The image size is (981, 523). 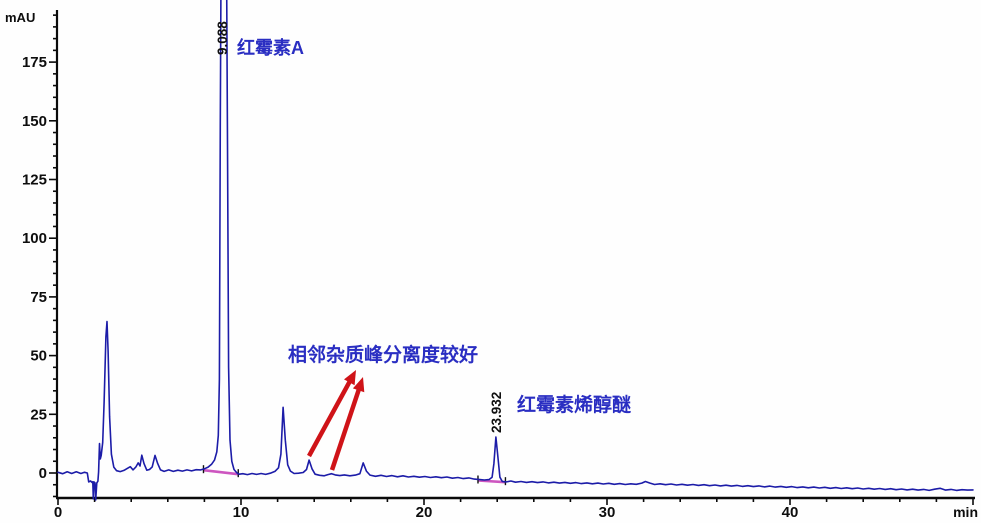 What do you see at coordinates (38, 356) in the screenshot?
I see `y-tick-label: 50` at bounding box center [38, 356].